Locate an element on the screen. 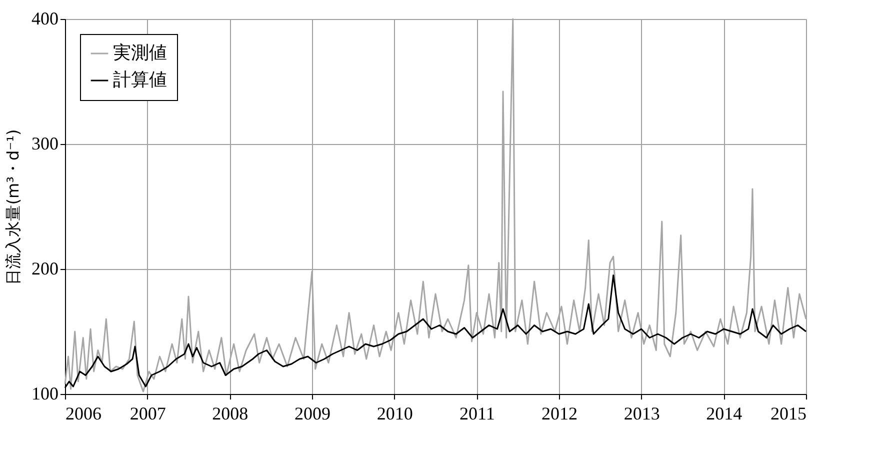 This screenshot has width=873, height=450. x-tick-label: 2006 is located at coordinates (84, 414).